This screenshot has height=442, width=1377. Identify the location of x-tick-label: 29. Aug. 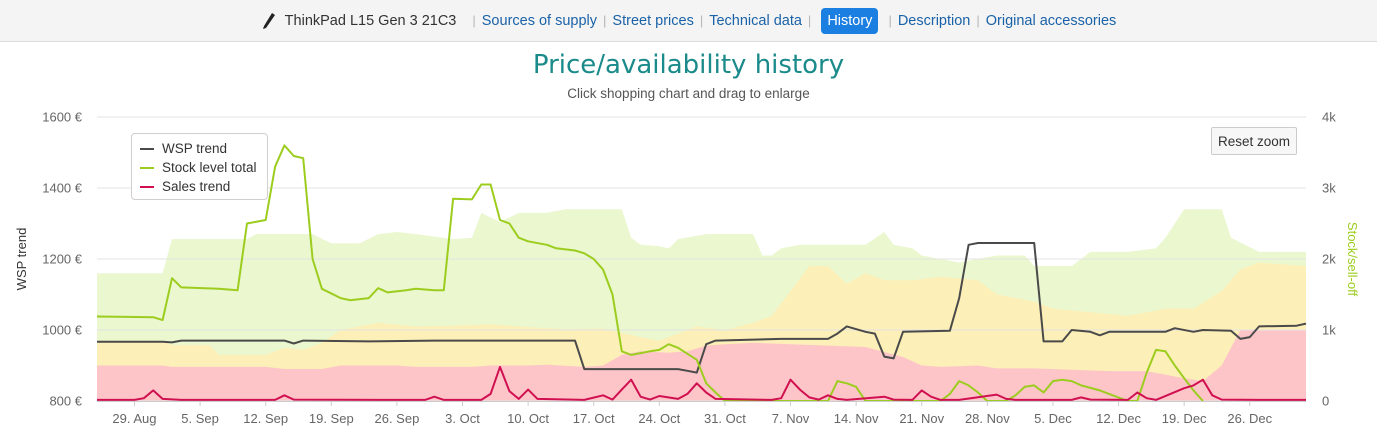
(134, 418).